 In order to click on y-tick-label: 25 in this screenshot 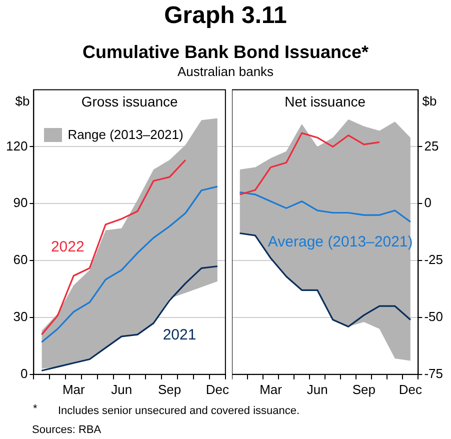, I will do `click(431, 146)`.